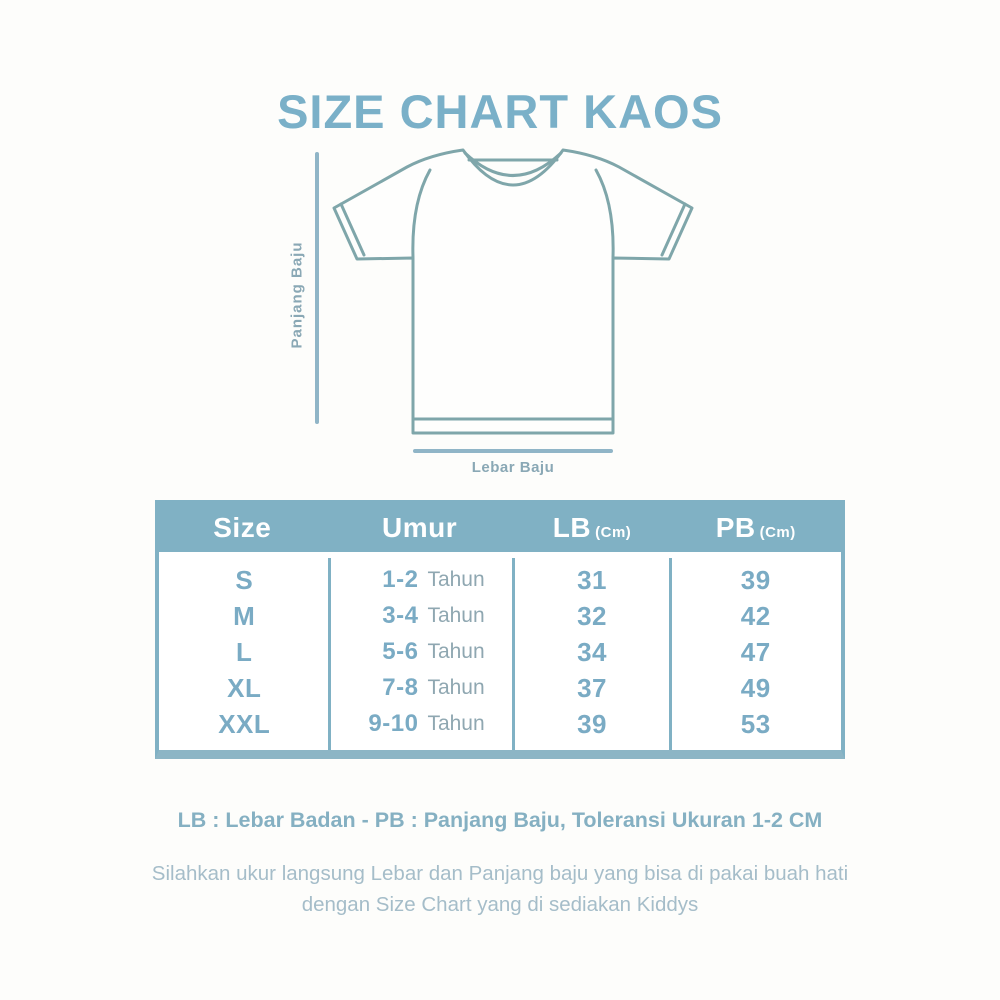  I want to click on cell-lb: 39, so click(592, 723).